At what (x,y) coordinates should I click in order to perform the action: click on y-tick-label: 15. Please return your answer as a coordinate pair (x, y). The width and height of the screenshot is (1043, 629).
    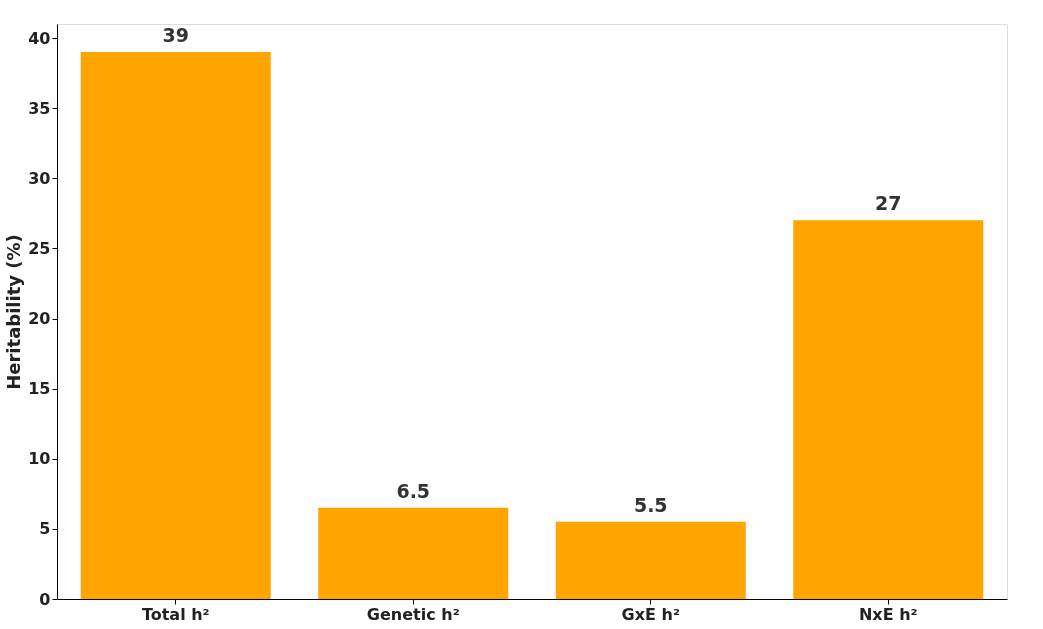
    Looking at the image, I should click on (39, 389).